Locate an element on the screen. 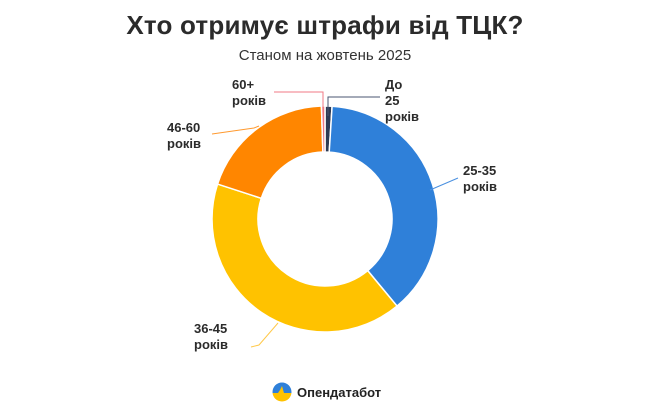 Image resolution: width=650 pixels, height=420 pixels. label-text: 25-35 is located at coordinates (480, 170).